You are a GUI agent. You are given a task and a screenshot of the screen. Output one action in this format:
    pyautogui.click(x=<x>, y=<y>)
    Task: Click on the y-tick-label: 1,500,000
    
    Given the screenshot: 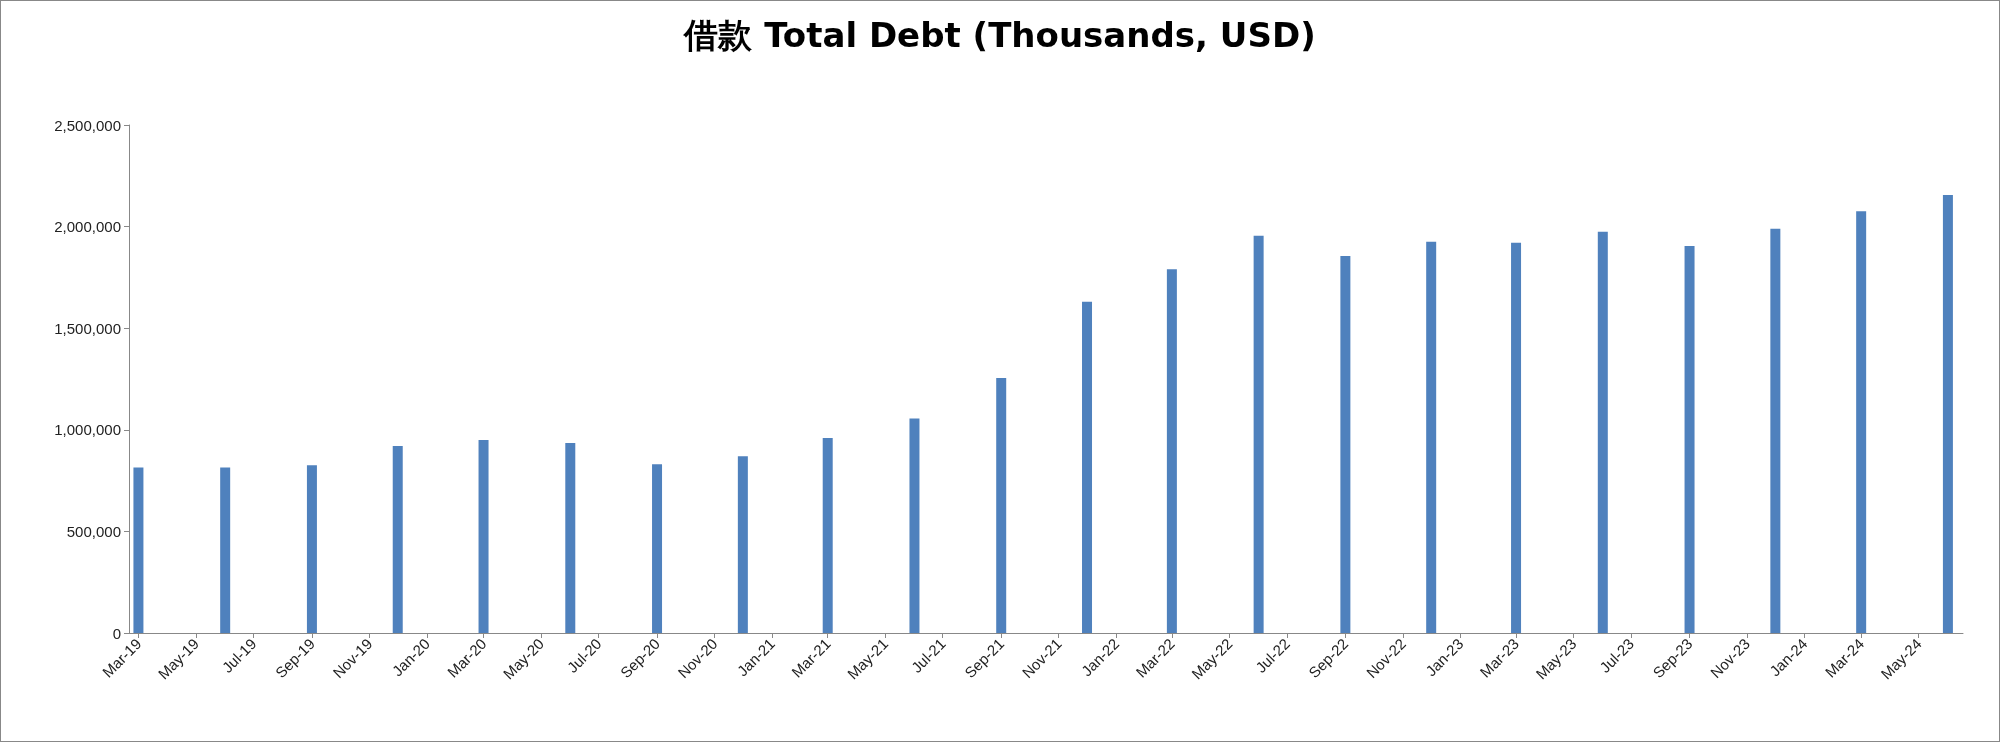 What is the action you would take?
    pyautogui.click(x=87, y=328)
    